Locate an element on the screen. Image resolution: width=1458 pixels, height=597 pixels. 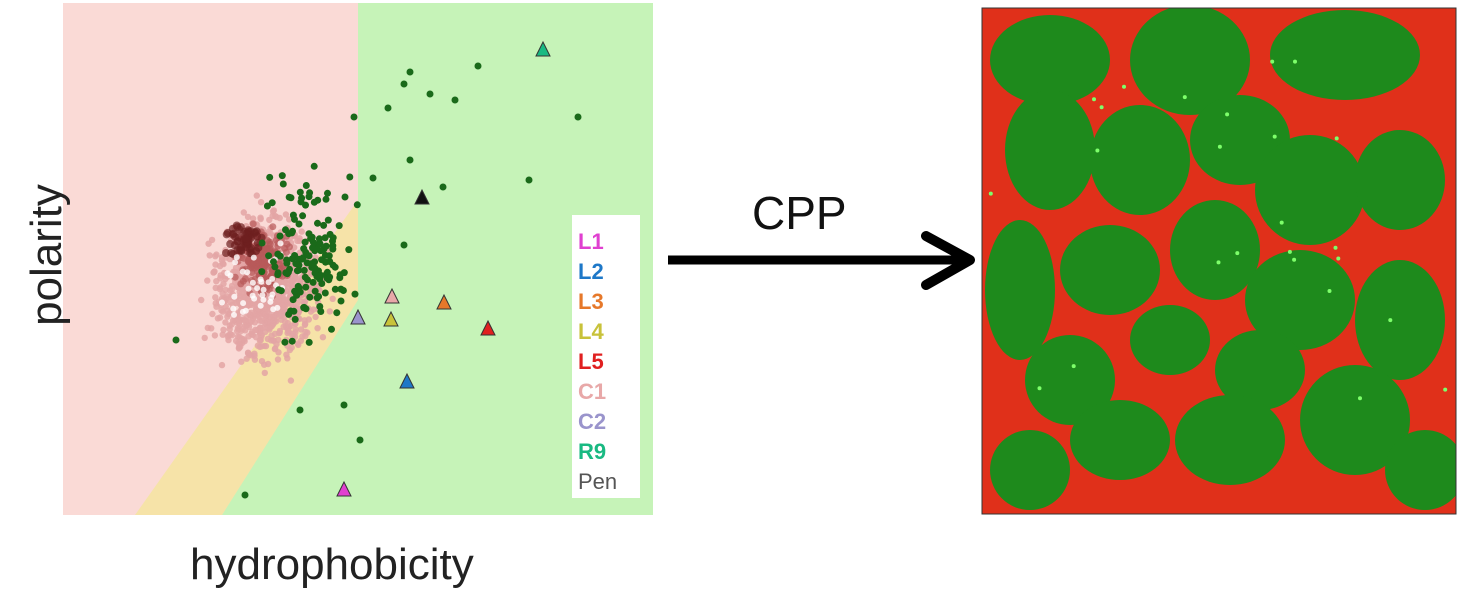
peptide-marker-c2 is located at coordinates (358, 316).